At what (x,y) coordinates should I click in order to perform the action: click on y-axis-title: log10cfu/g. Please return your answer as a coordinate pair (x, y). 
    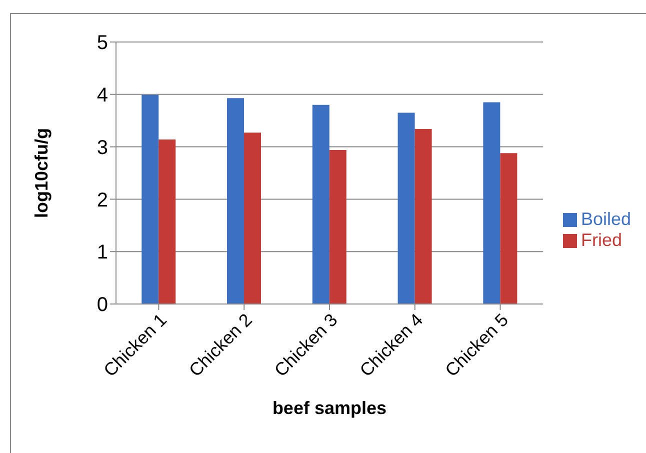
    Looking at the image, I should click on (41, 173).